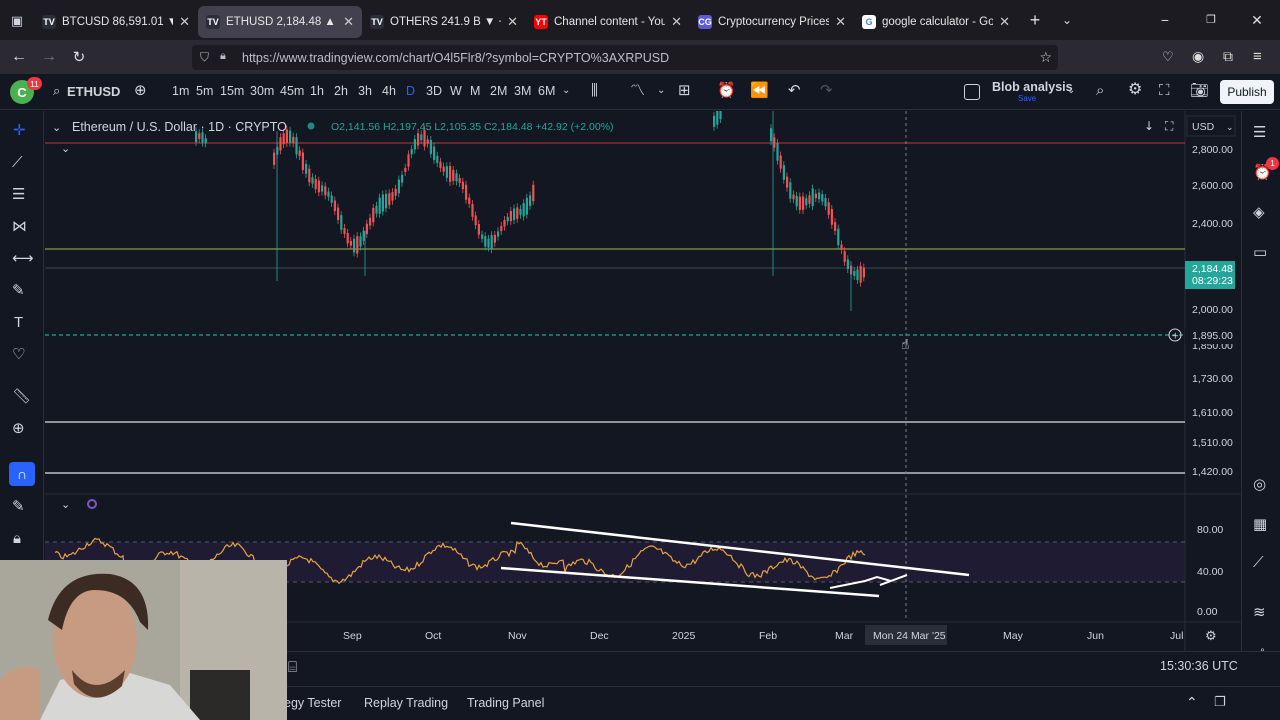 This screenshot has width=1280, height=720. I want to click on brush-icon: ✎, so click(18, 290).